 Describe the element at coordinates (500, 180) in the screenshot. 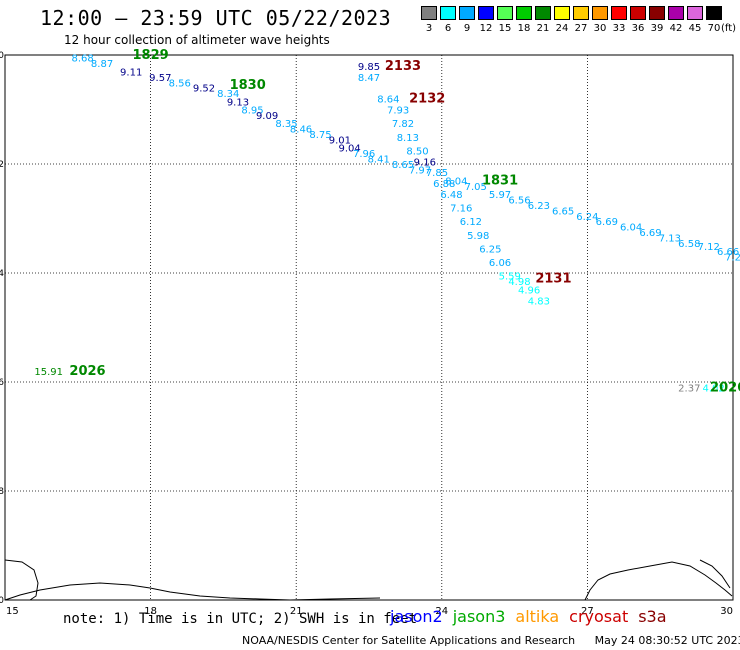

I see `pass-time-label: 1831` at that location.